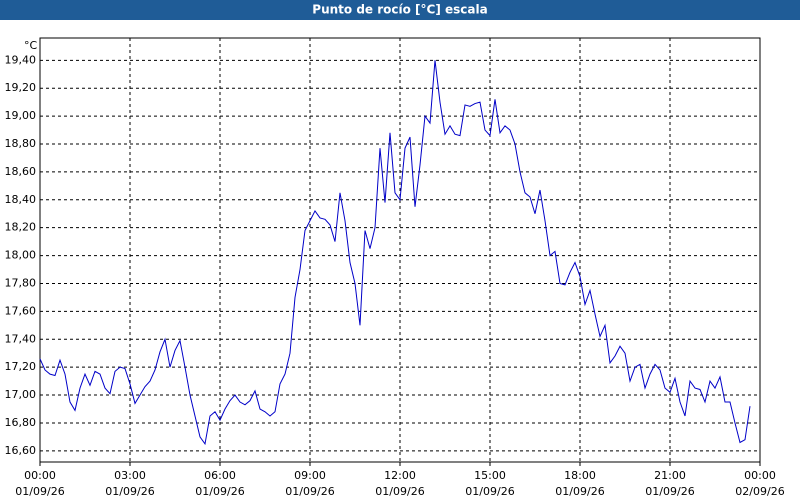 This screenshot has width=800, height=500. I want to click on chart-title: Punto de rocío [°C] escala, so click(399, 10).